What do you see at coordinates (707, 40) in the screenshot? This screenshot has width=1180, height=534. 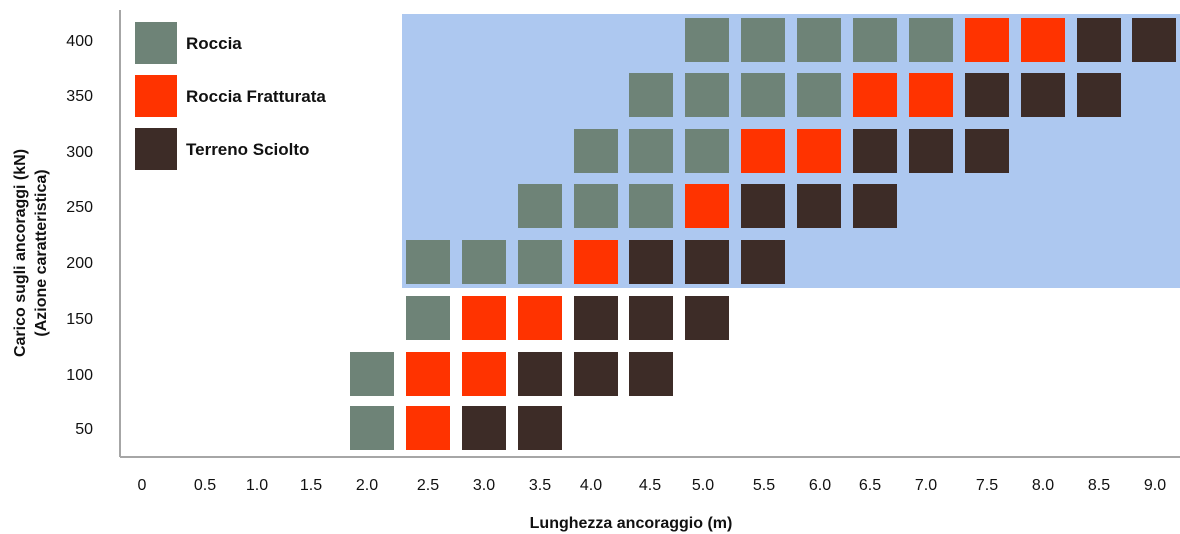 I see `cell-400-5.0-R` at bounding box center [707, 40].